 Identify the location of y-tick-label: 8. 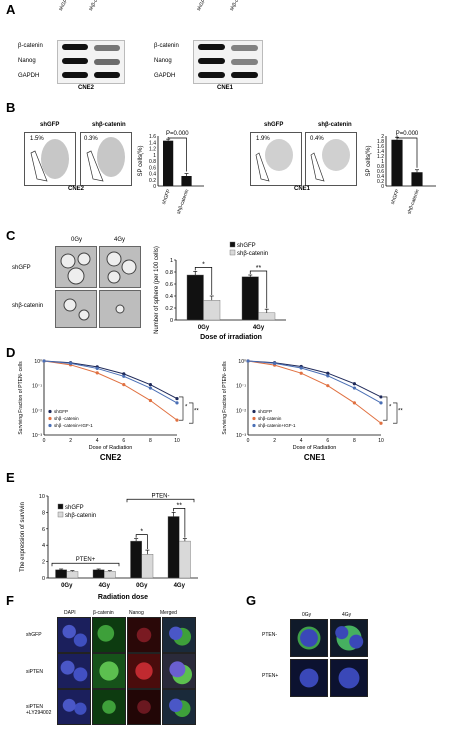
(43, 513).